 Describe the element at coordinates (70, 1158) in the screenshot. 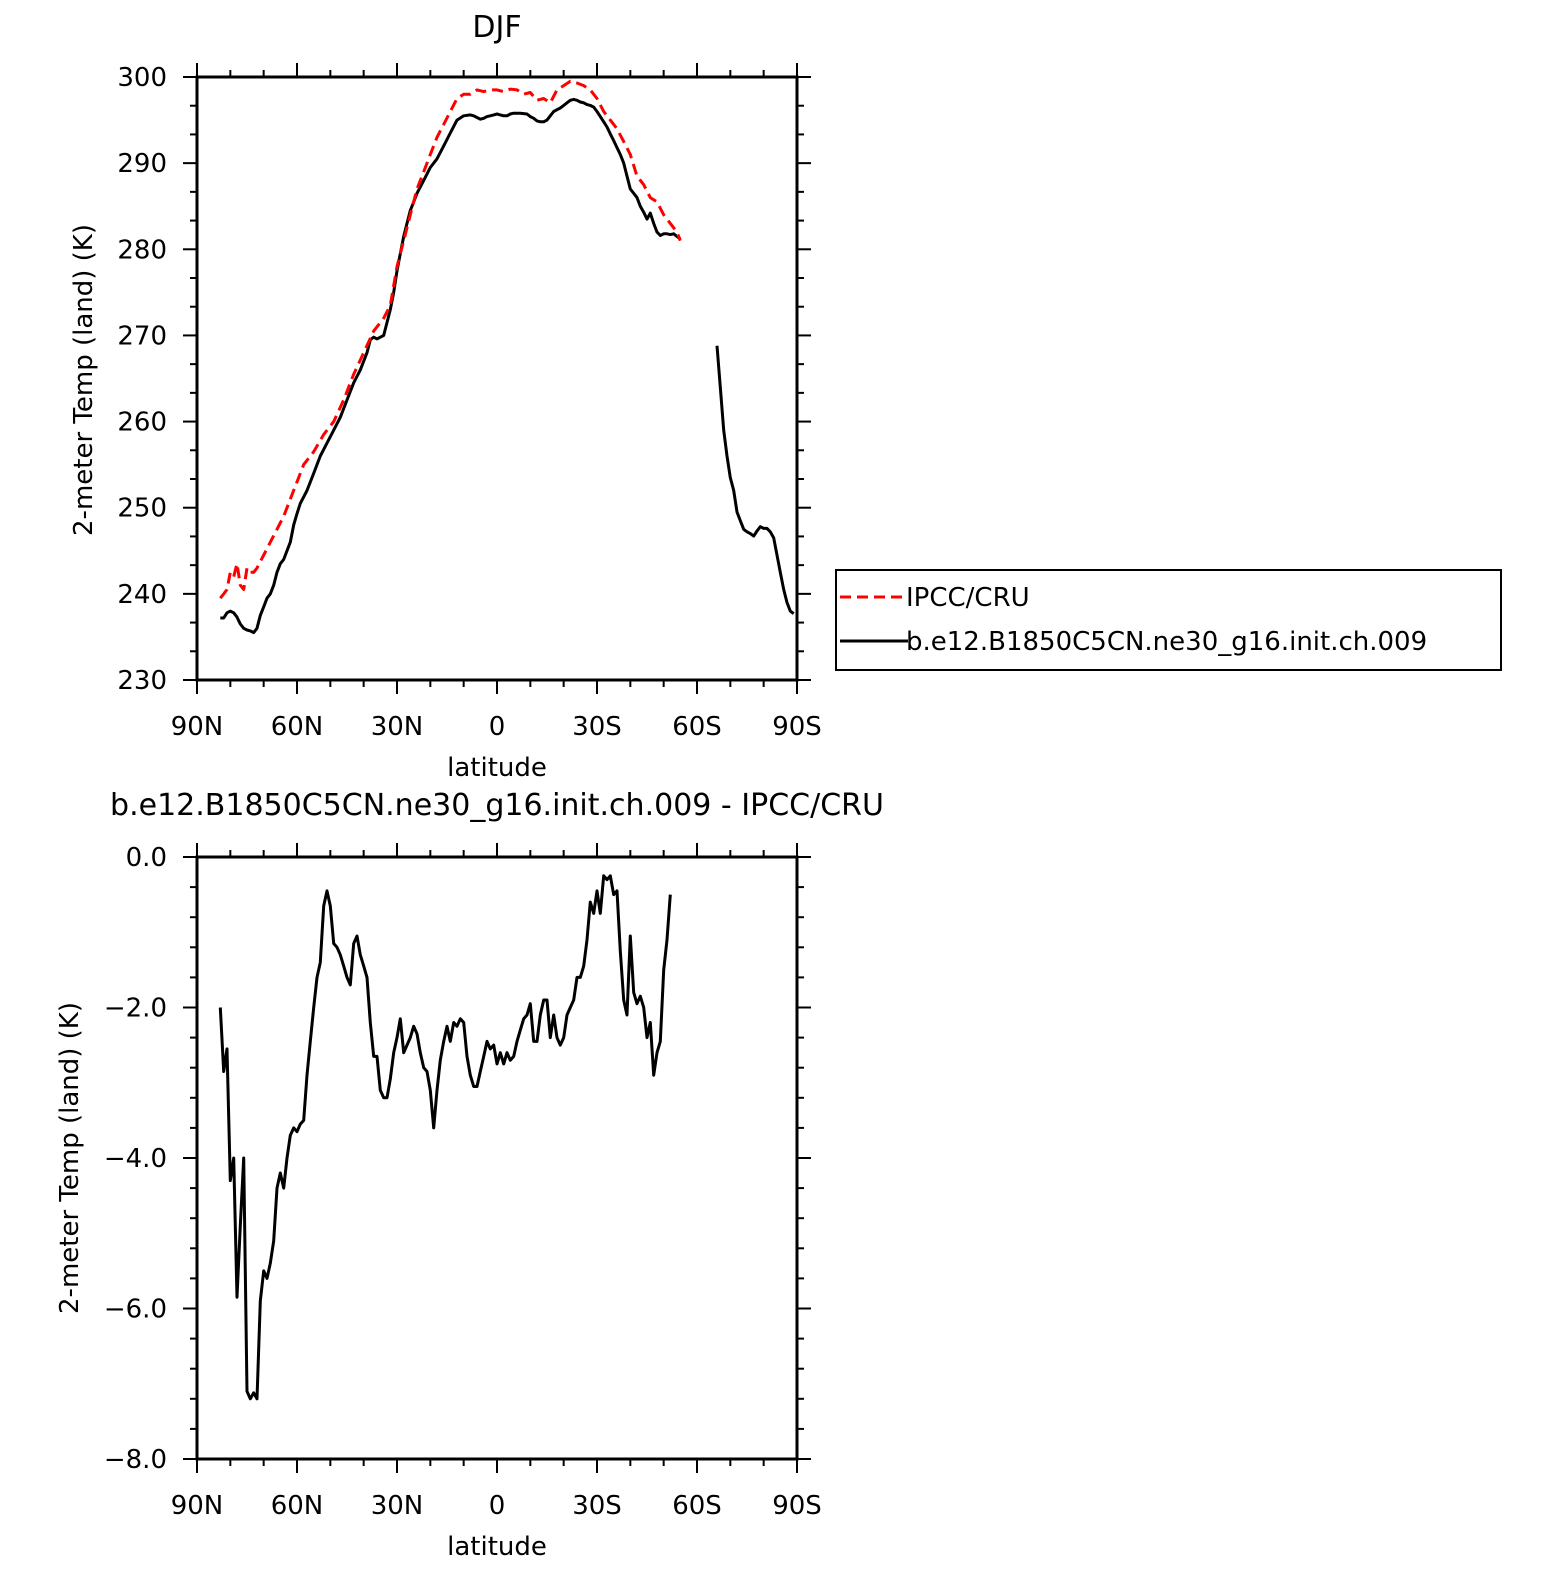

I see `bottom-y-axis-title: 2-meter Temp (land) (K)` at that location.